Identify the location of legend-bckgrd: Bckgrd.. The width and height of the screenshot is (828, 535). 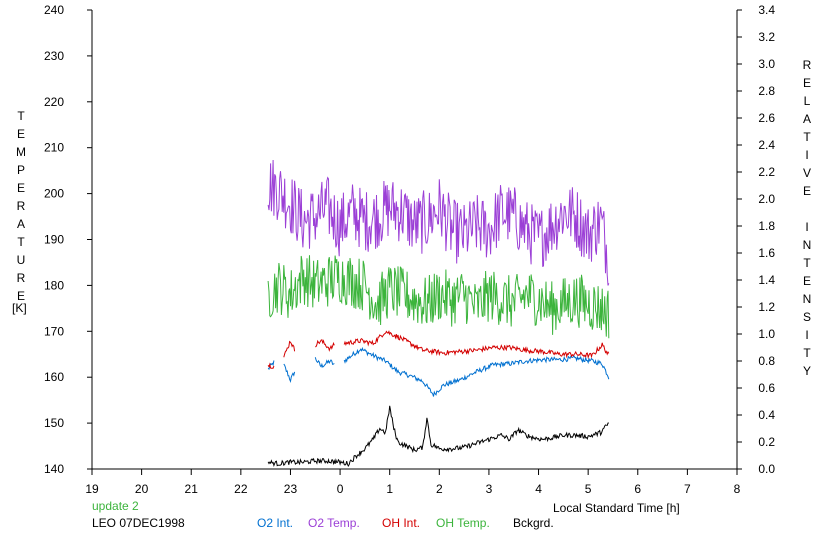
(533, 523).